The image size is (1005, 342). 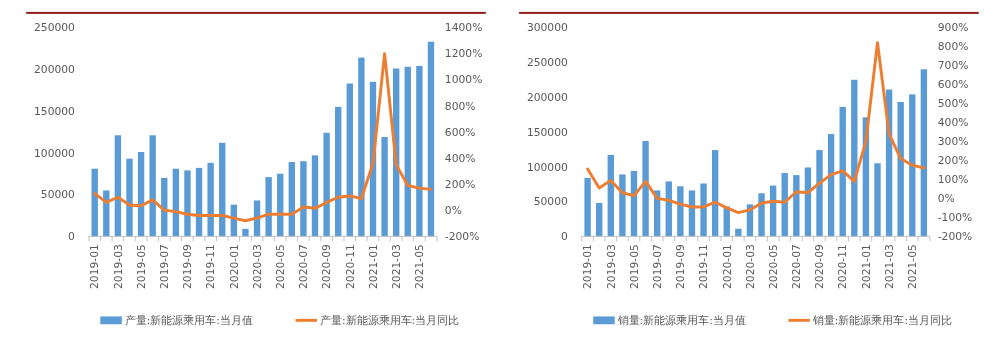 I want to click on y2-tick-label: 700%, so click(x=953, y=66).